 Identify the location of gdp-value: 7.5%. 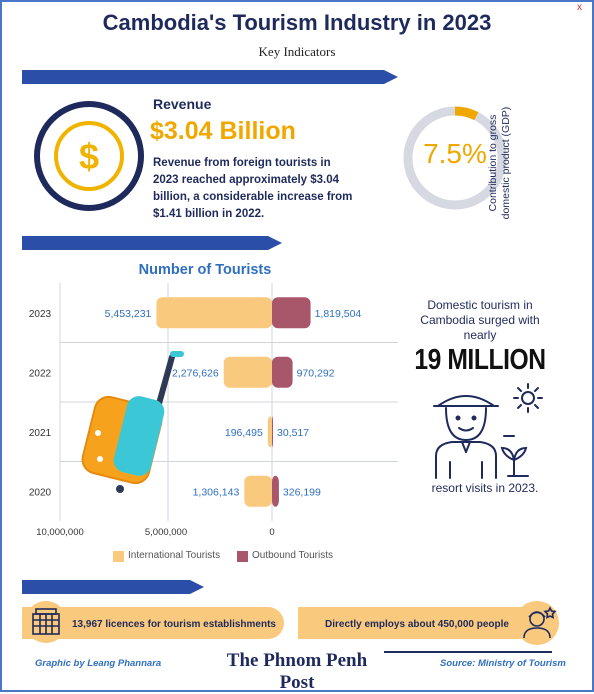
(455, 153).